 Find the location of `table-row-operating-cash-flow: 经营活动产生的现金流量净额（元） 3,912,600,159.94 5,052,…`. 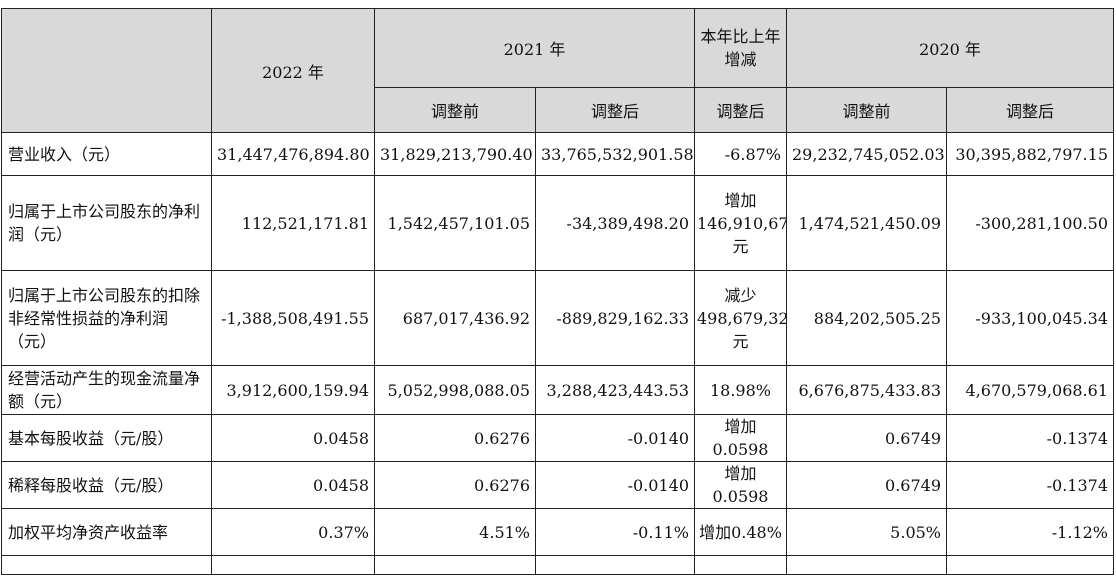

table-row-operating-cash-flow: 经营活动产生的现金流量净额（元） 3,912,600,159.94 5,052,… is located at coordinates (557, 390).